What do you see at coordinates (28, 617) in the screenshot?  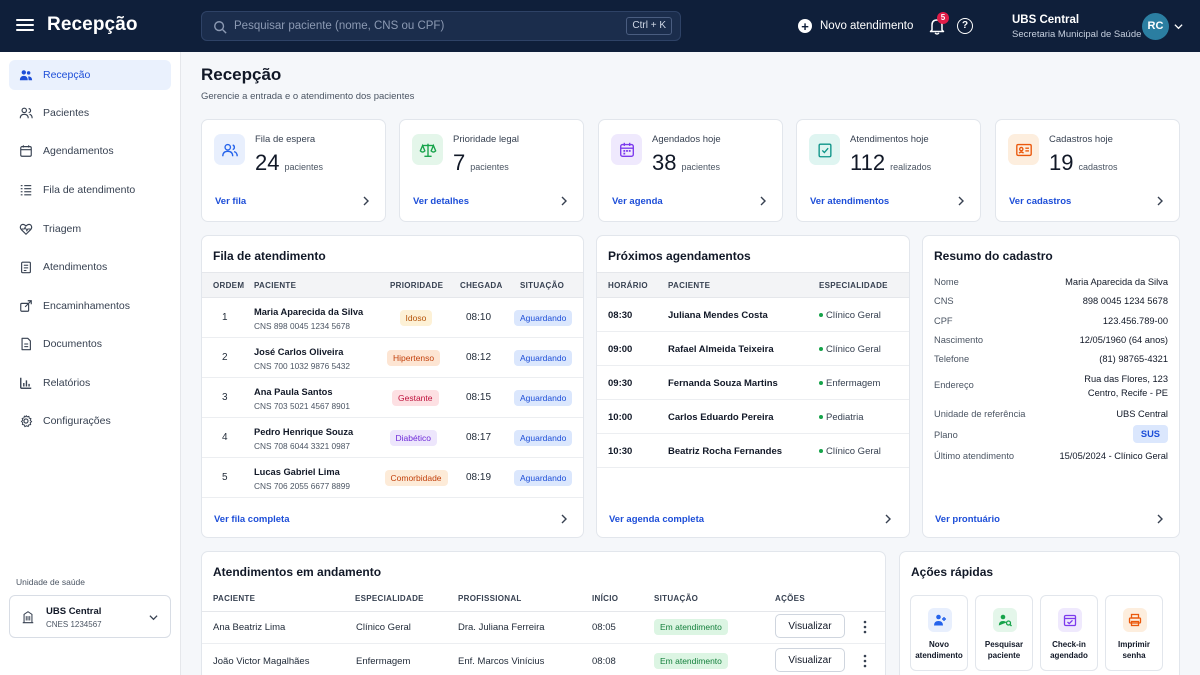 I see `building-icon` at bounding box center [28, 617].